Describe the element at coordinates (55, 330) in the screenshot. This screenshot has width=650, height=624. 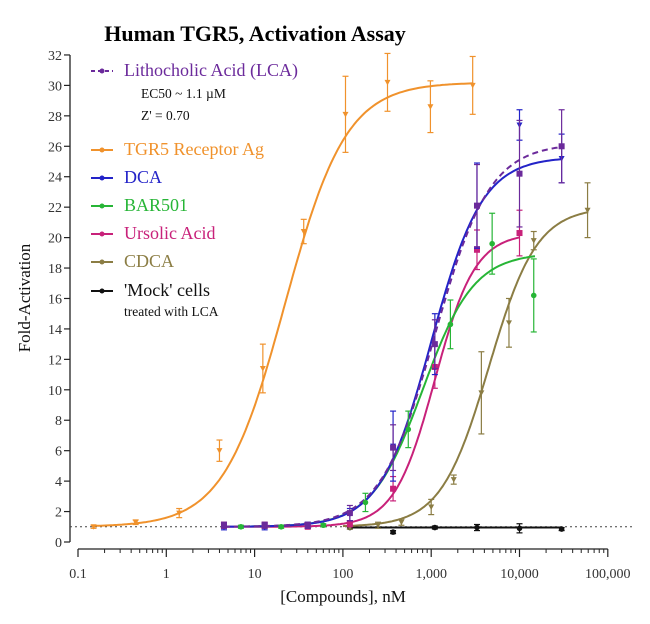
I see `y-tick-label: 14` at that location.